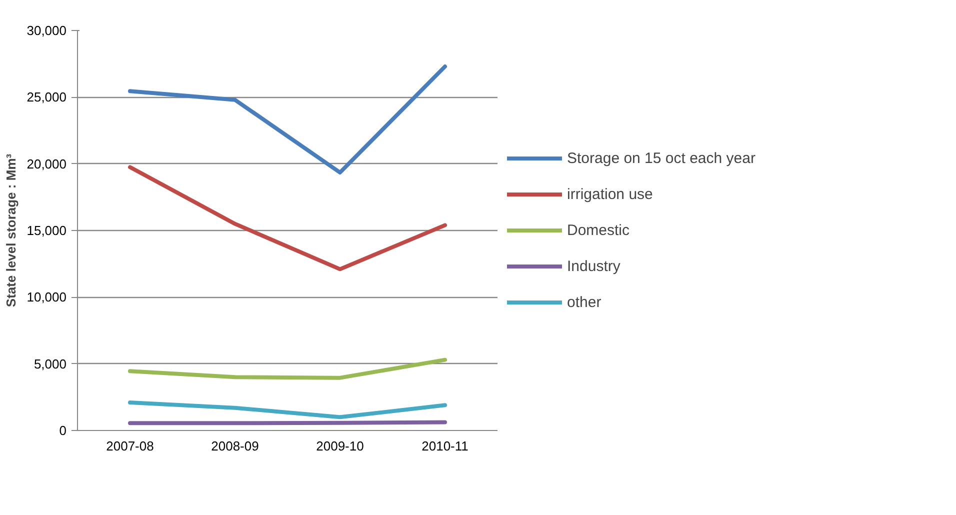 The height and width of the screenshot is (515, 956). What do you see at coordinates (63, 430) in the screenshot?
I see `y-tick-label: 0` at bounding box center [63, 430].